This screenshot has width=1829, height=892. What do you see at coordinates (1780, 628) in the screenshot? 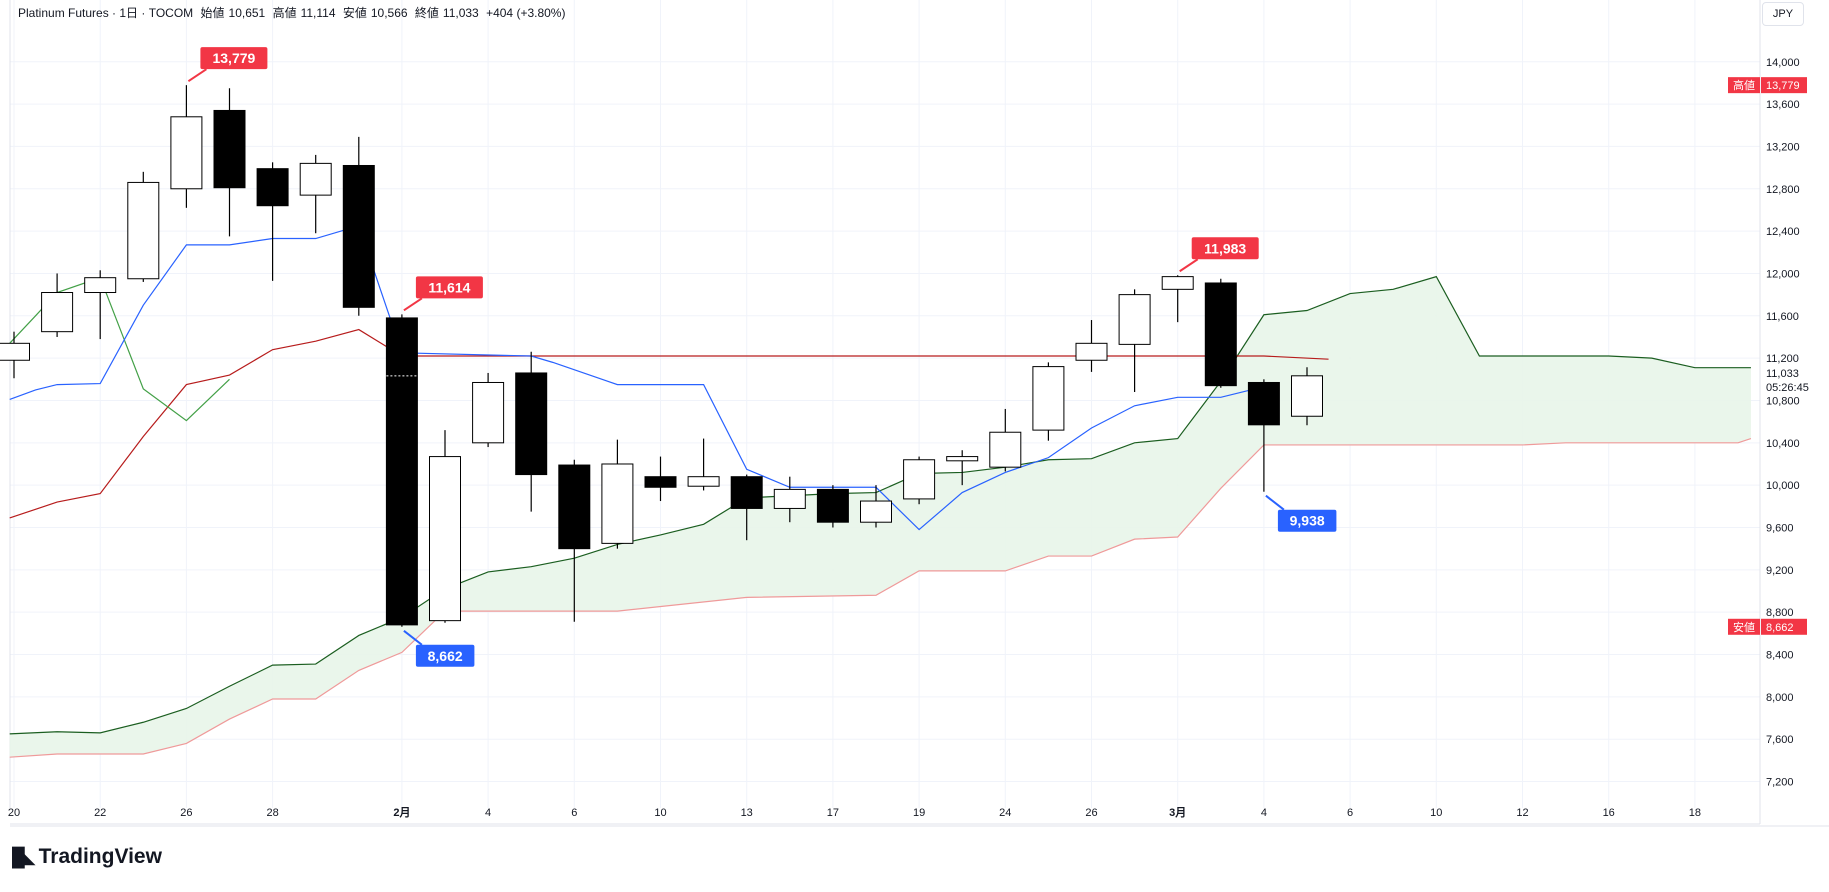
I see `axis-marker-value: 8,662` at bounding box center [1780, 628].